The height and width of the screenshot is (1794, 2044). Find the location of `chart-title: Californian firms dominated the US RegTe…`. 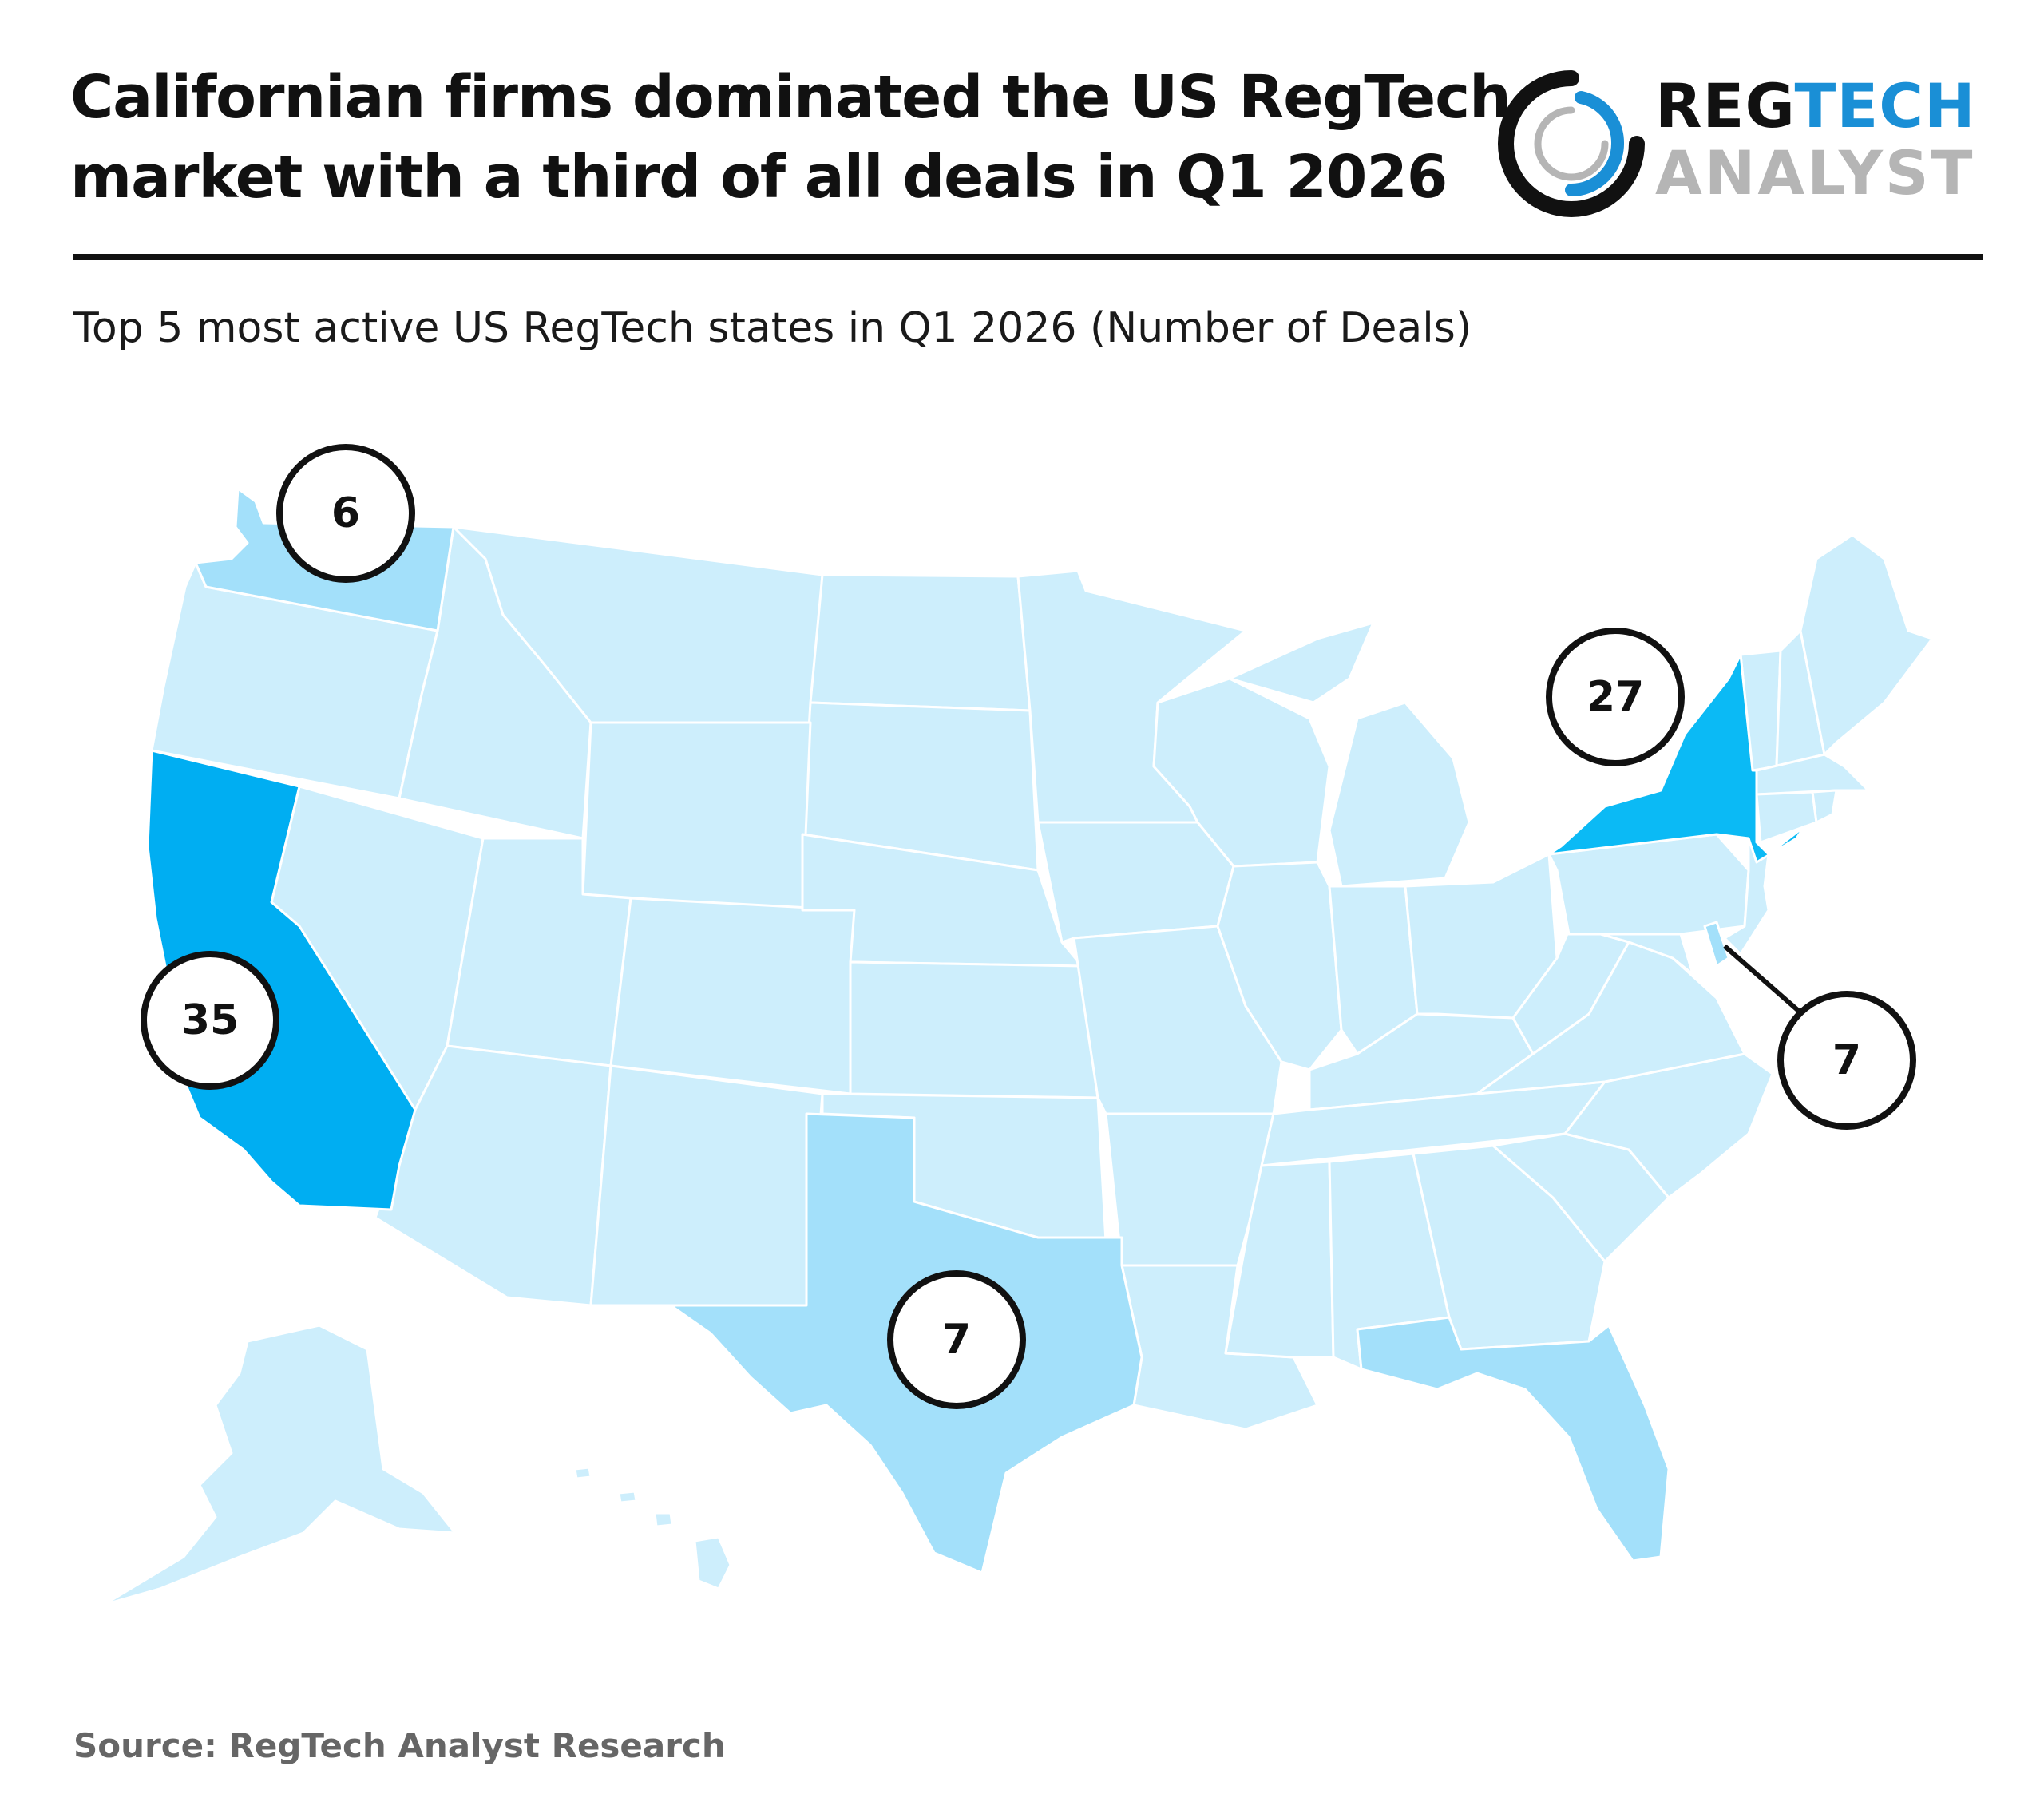

chart-title: Californian firms dominated the US RegTe… is located at coordinates (790, 137).